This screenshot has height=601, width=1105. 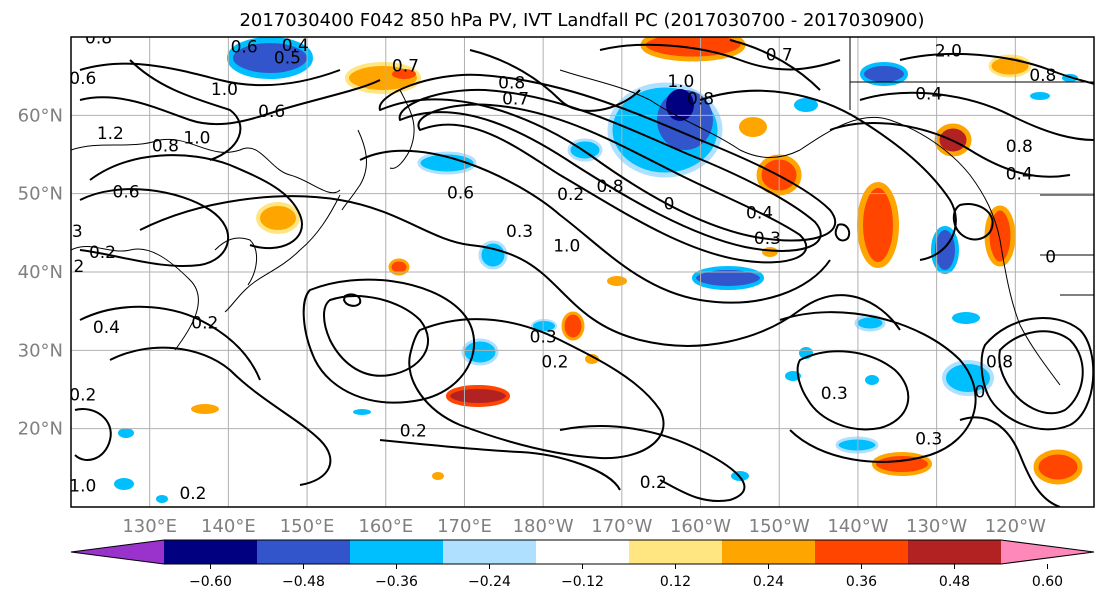 I want to click on lon-tick-label: 130°E, so click(x=149, y=526).